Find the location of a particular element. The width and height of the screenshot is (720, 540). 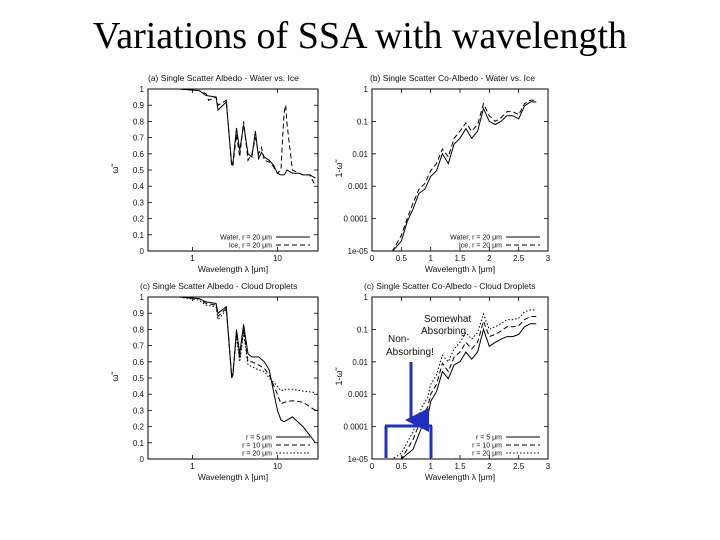

annotation-somewhat-line2: Absorbing is located at coordinates (443, 331).